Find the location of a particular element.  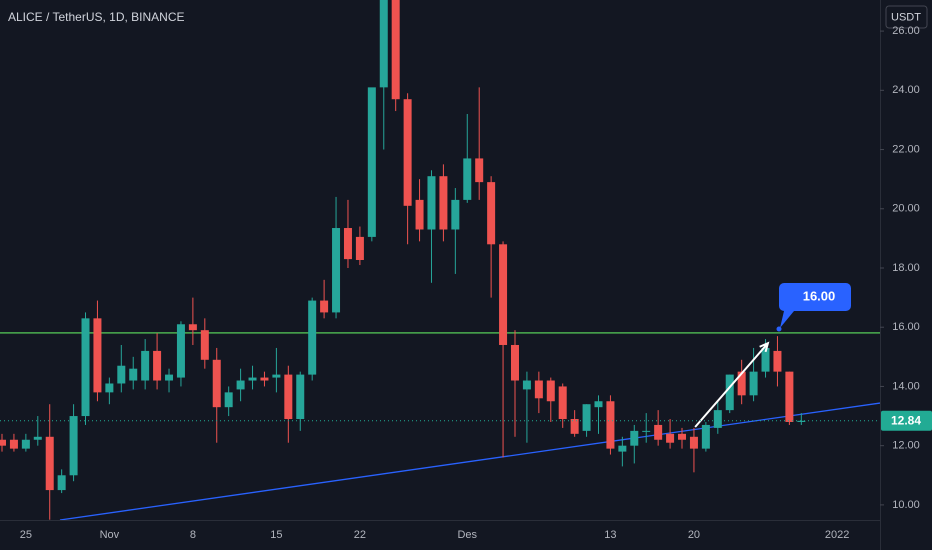

y-tick-label: 14.00 is located at coordinates (906, 386).